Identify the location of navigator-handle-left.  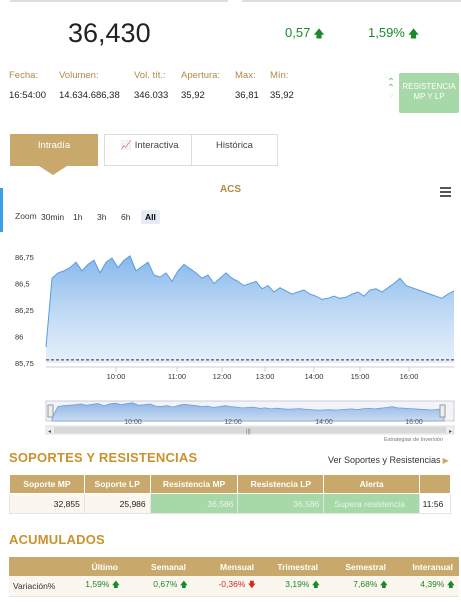
(50, 411).